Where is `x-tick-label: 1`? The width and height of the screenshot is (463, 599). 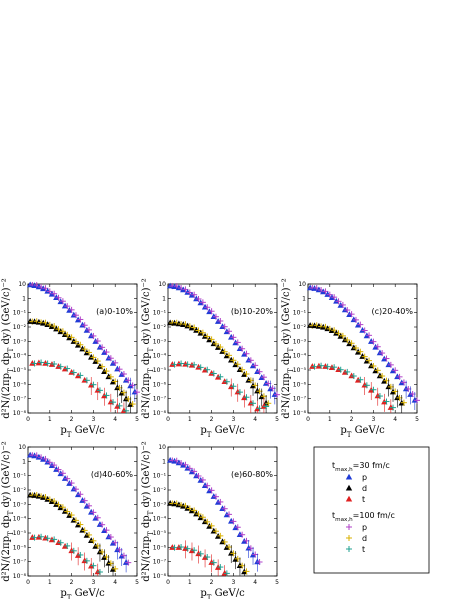 x-tick-label: 1 is located at coordinates (330, 419).